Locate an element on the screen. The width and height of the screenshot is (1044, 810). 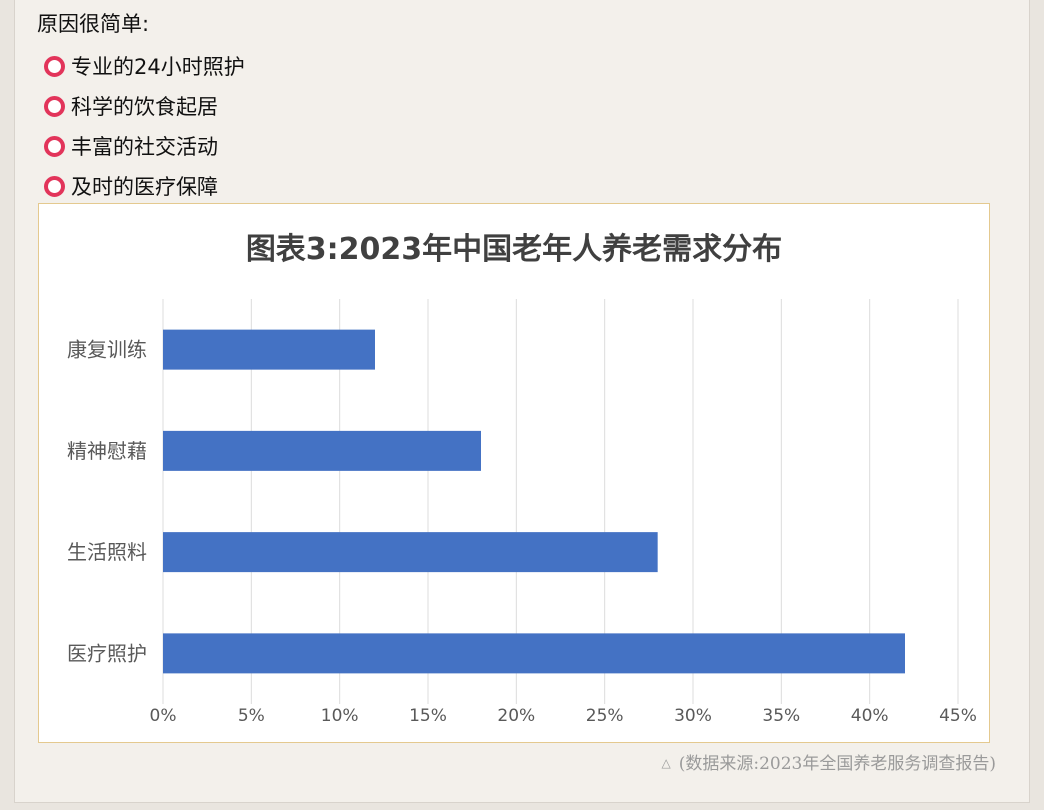
reasons-list: 专业的24小时照护 科学的饮食起居 丰富的社交活动 及时的医疗保障 is located at coordinates (144, 126).